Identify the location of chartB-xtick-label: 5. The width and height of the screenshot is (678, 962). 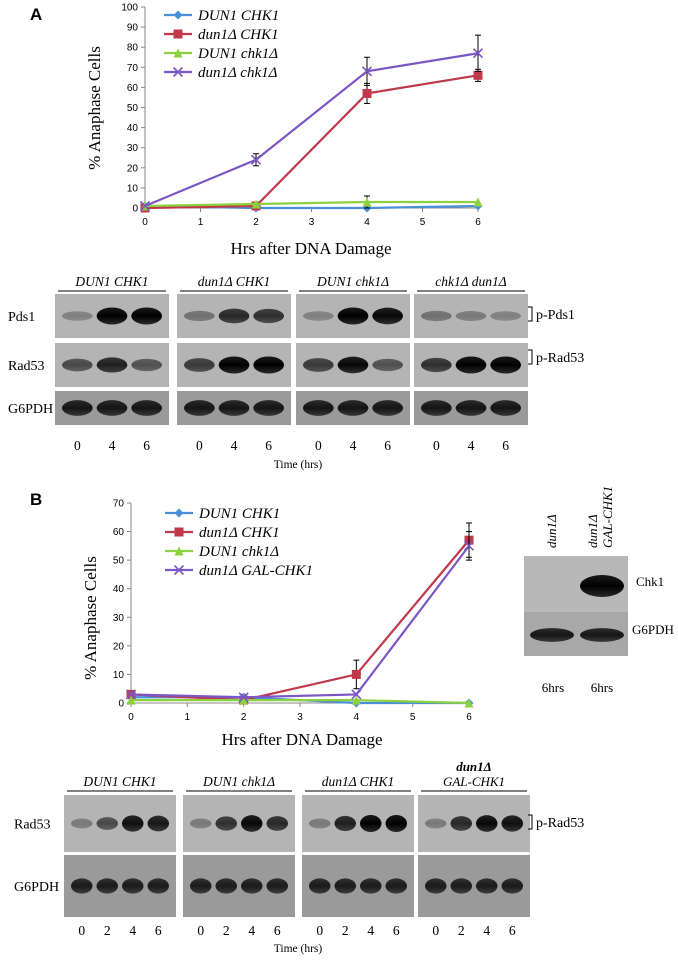
(413, 717).